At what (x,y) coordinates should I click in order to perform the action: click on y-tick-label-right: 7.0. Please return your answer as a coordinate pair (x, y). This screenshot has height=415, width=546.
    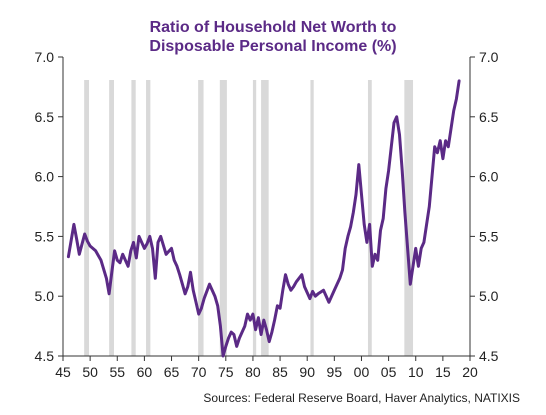
    Looking at the image, I should click on (489, 57).